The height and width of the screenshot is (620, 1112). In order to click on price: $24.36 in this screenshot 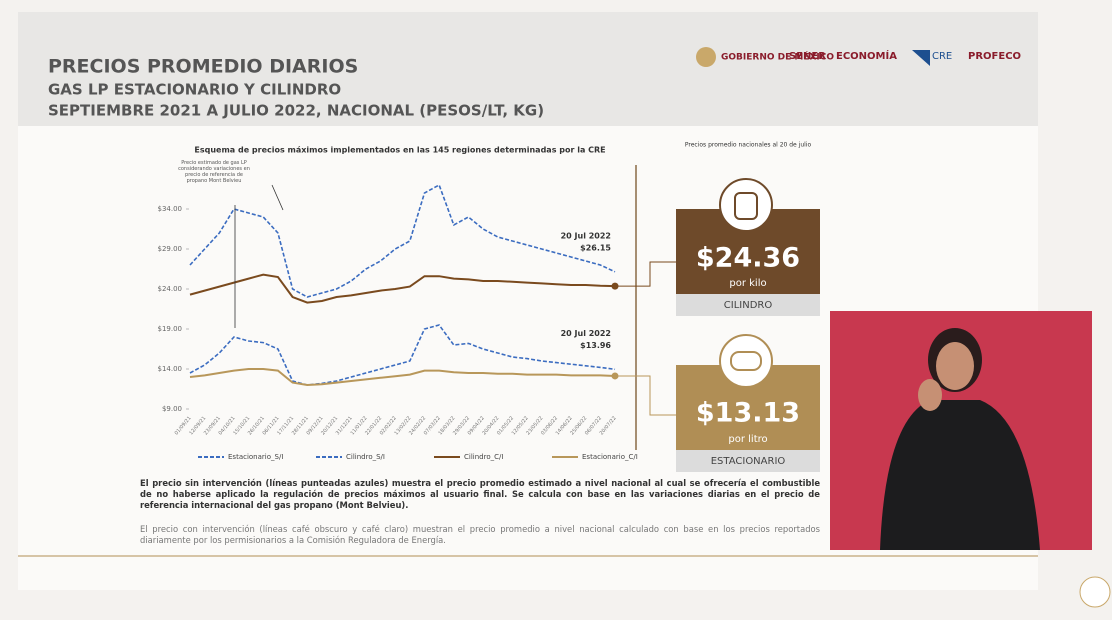, I will do `click(748, 258)`.